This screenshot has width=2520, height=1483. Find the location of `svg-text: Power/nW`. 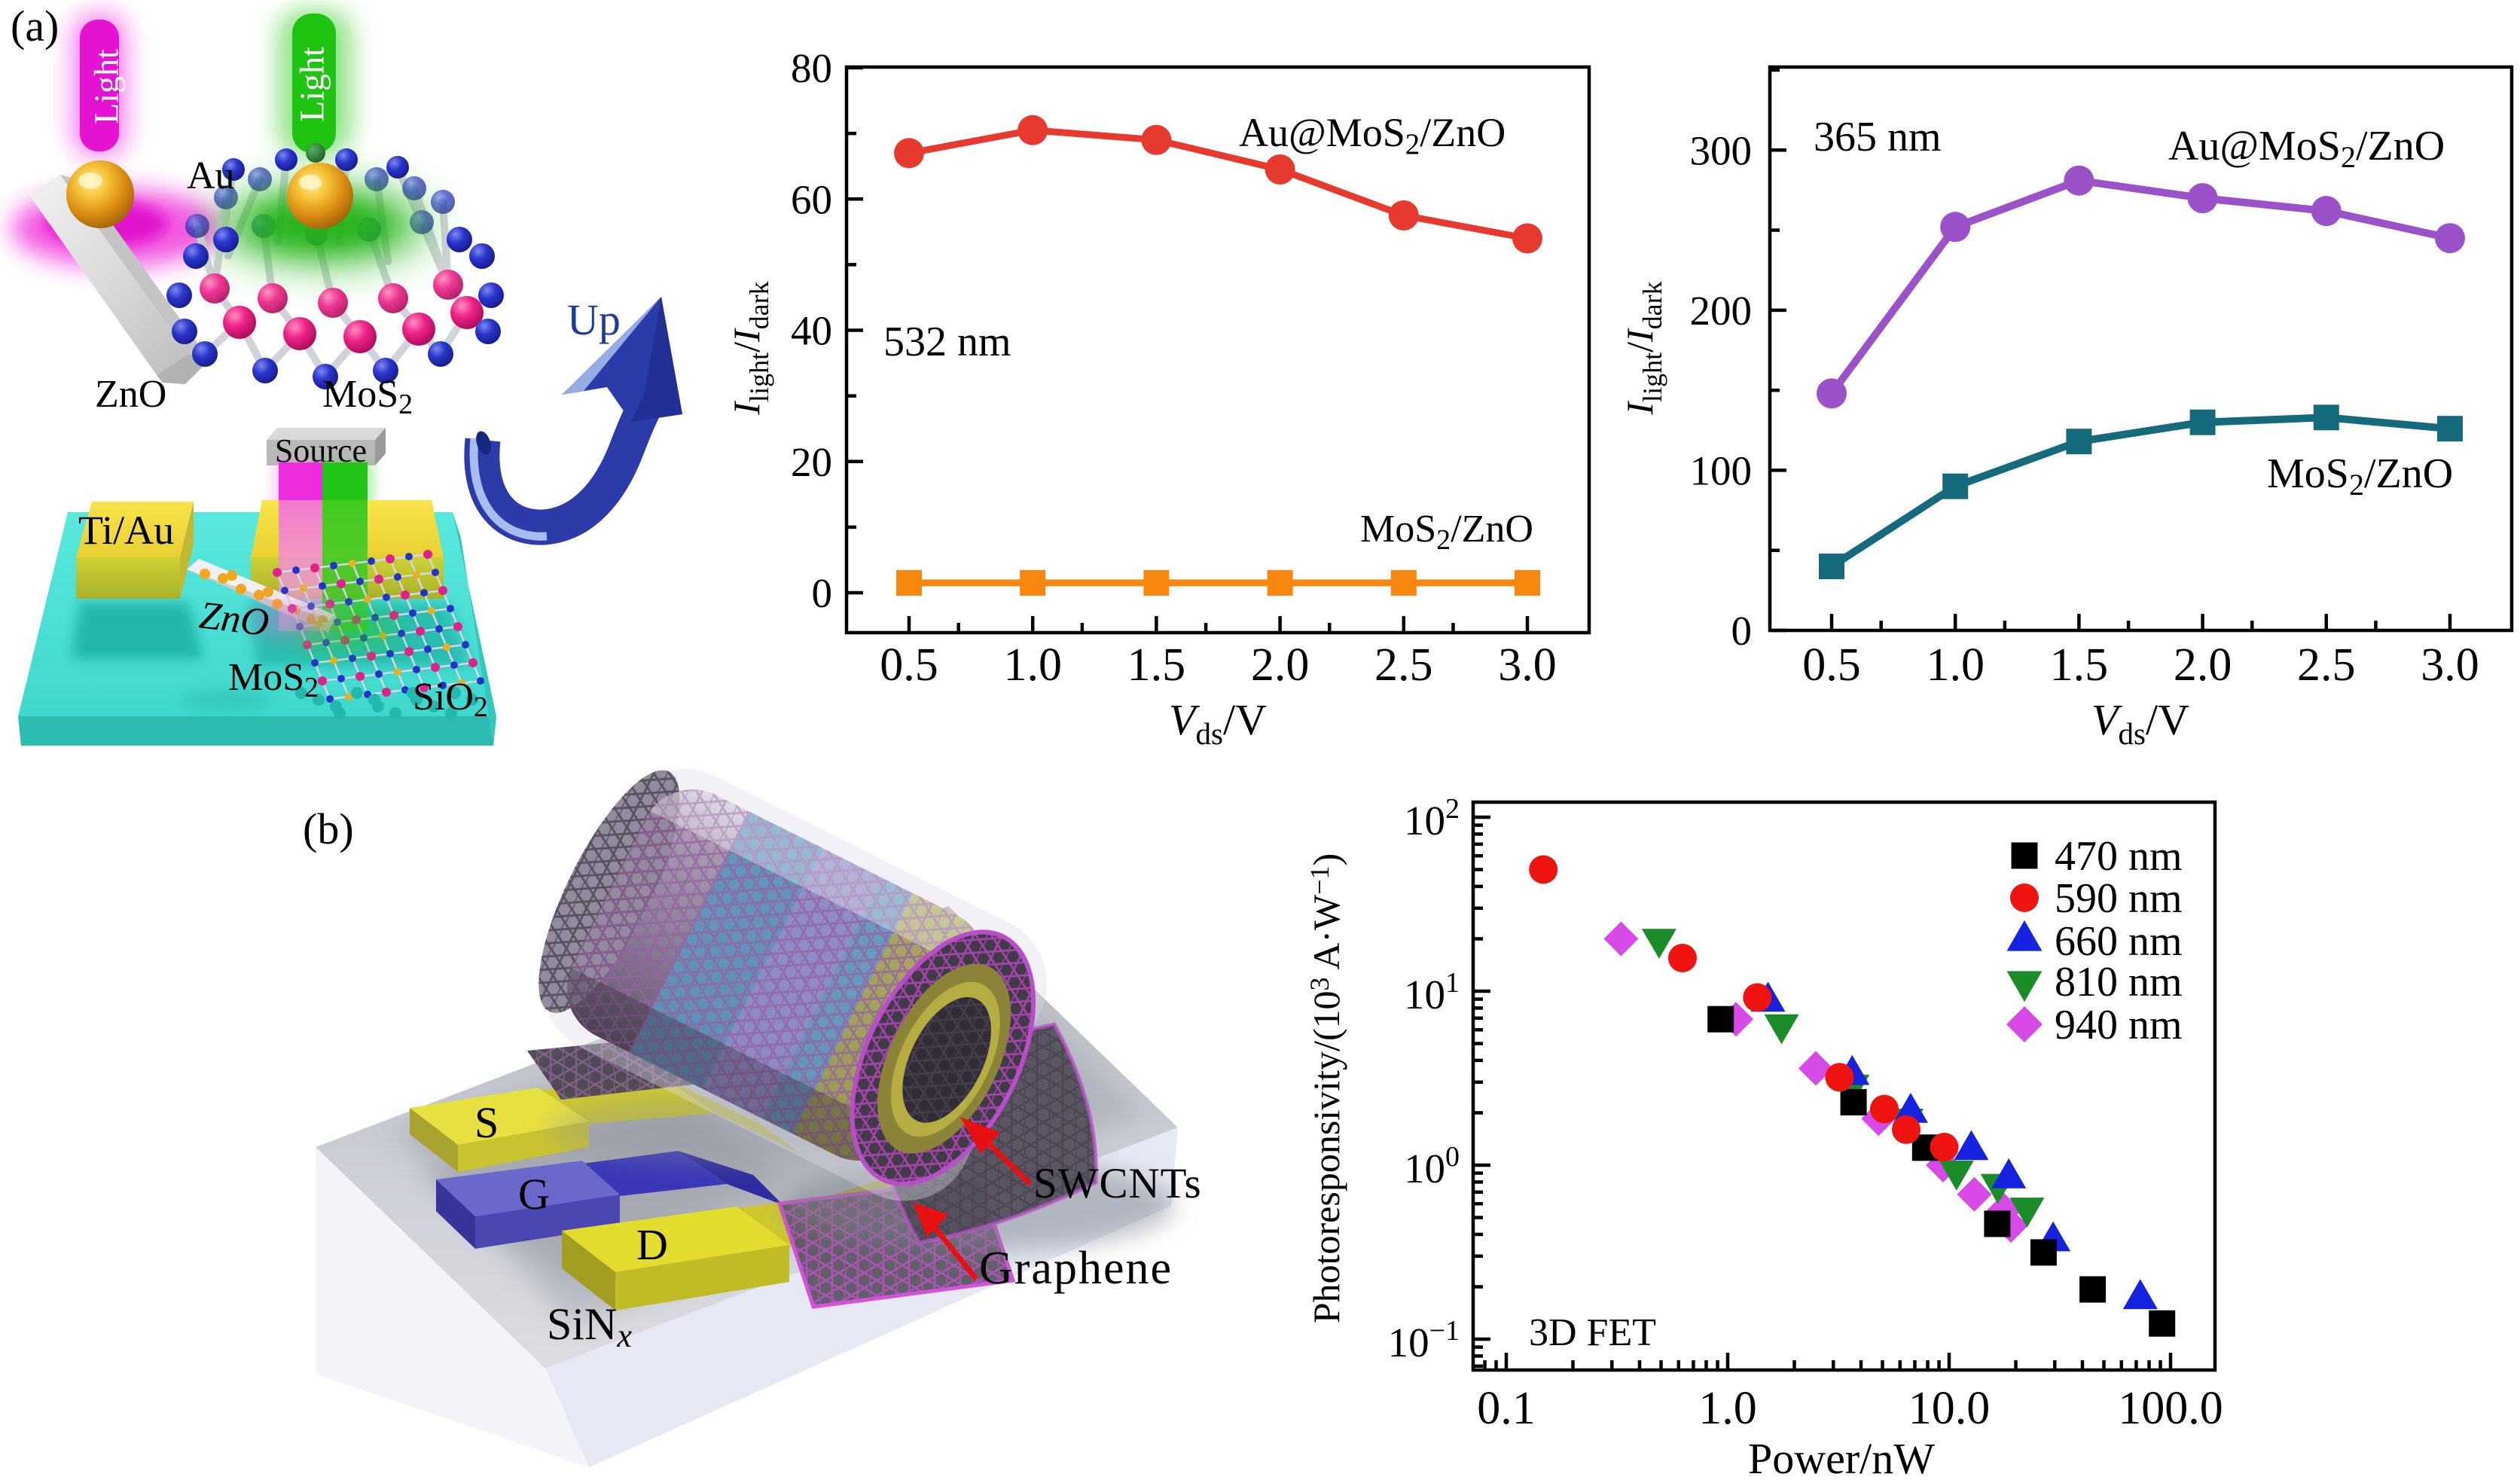

svg-text: Power/nW is located at coordinates (1841, 1458).